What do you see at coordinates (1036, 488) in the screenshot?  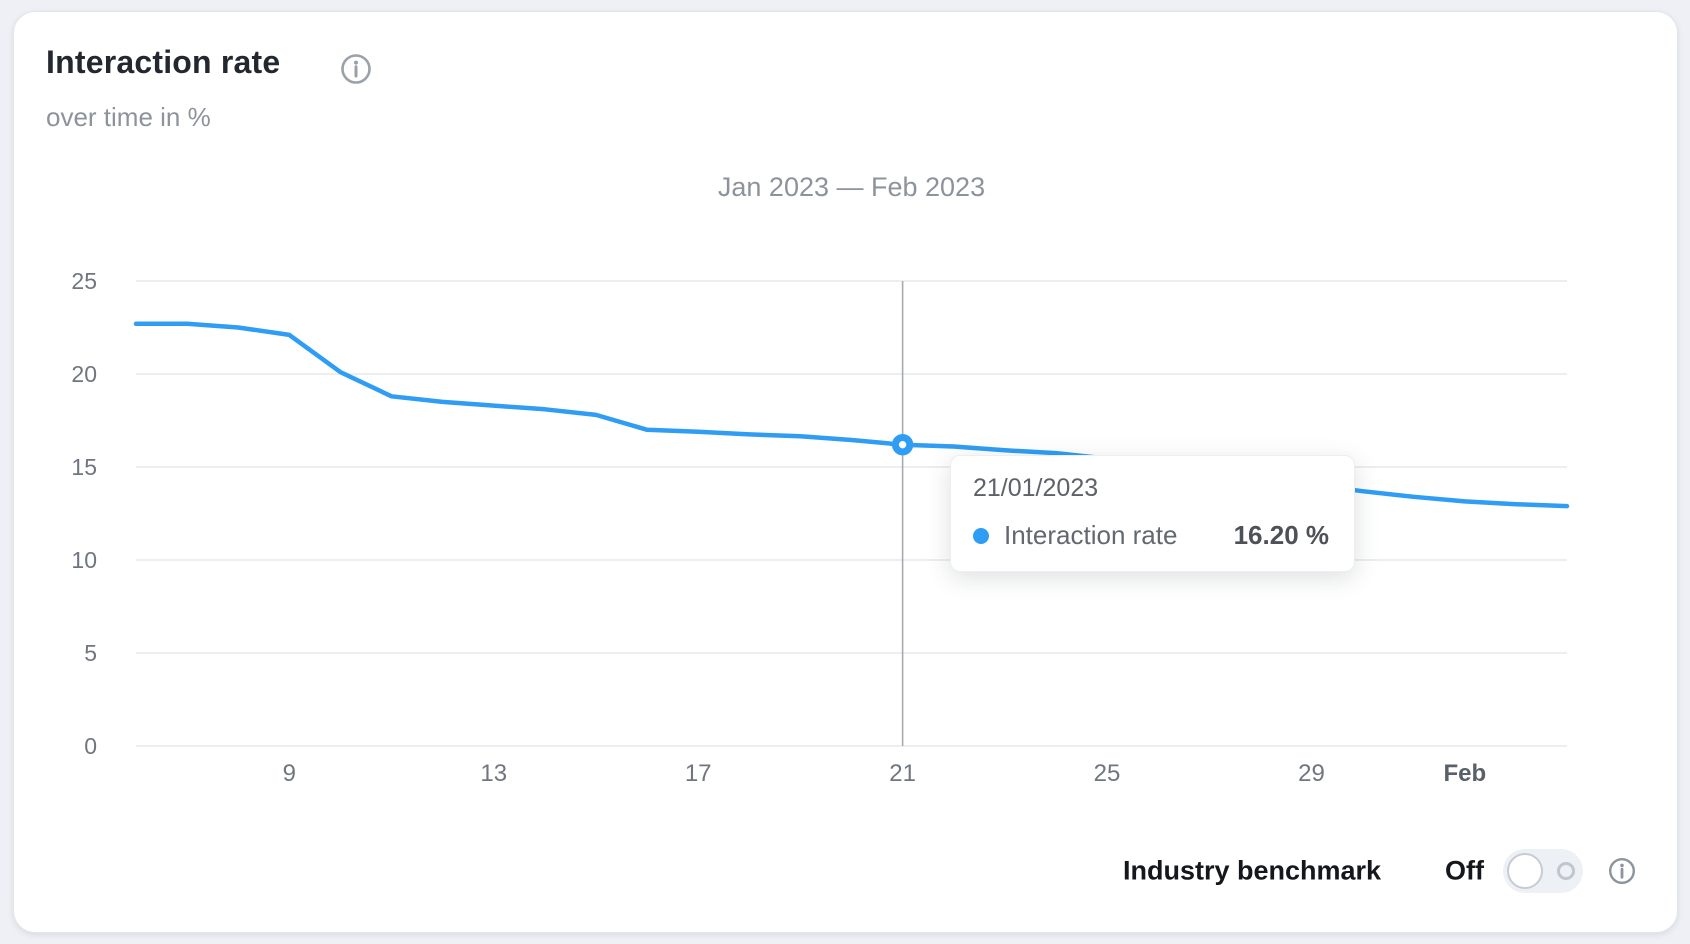 I see `tooltip-date: 21/01/2023` at bounding box center [1036, 488].